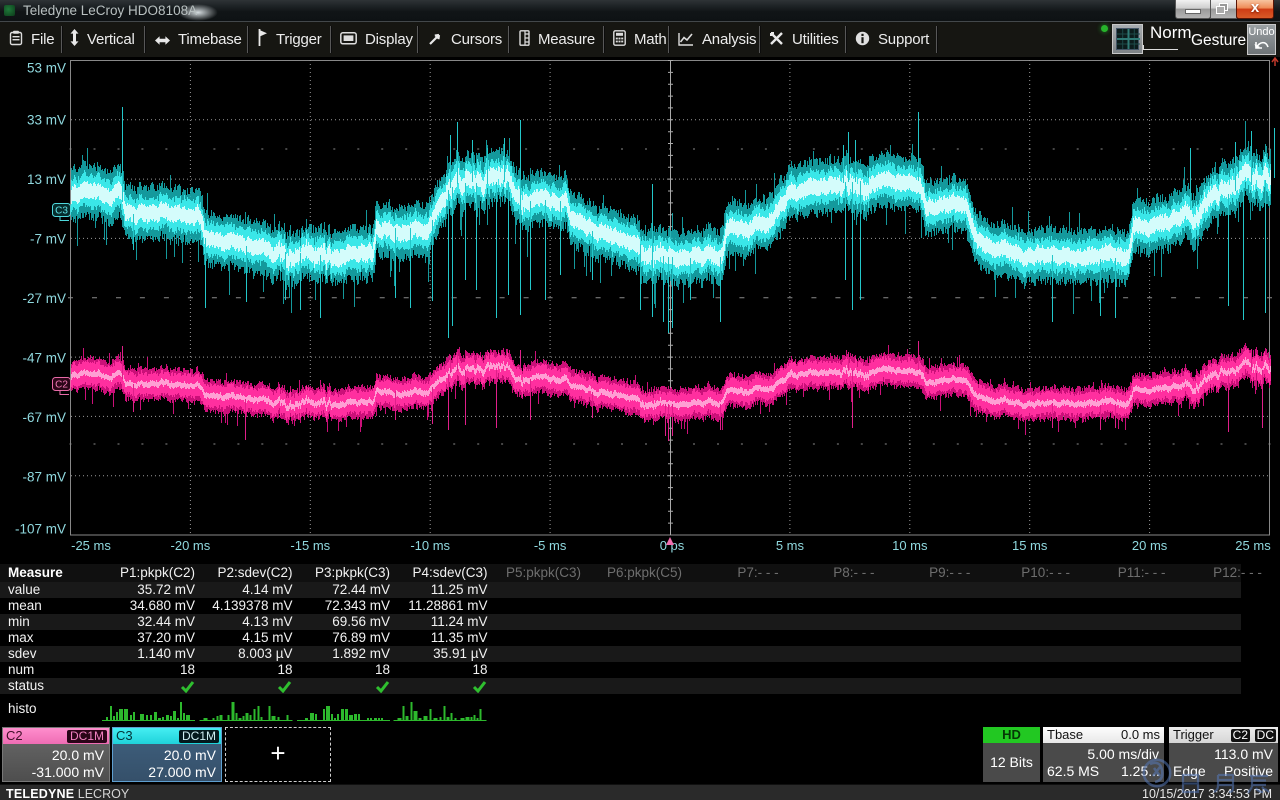  What do you see at coordinates (46, 120) in the screenshot?
I see `svg-text: 33 mV` at bounding box center [46, 120].